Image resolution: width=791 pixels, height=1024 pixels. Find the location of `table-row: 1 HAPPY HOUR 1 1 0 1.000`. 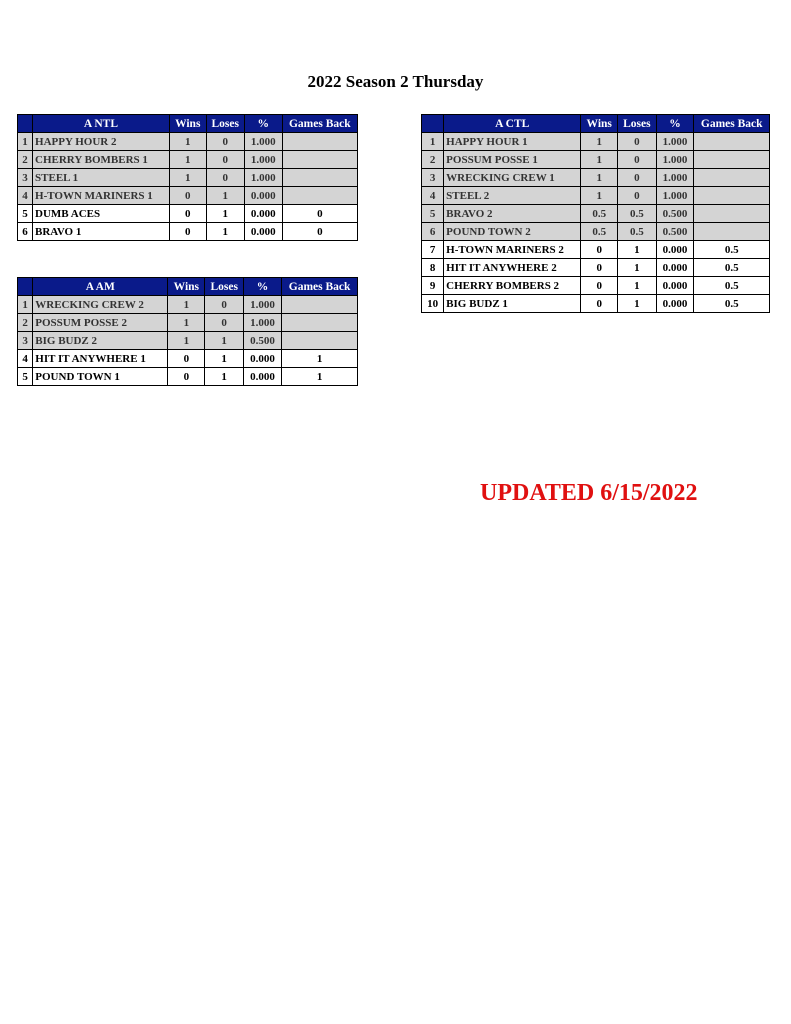

table-row: 1 HAPPY HOUR 1 1 0 1.000 is located at coordinates (595, 141).